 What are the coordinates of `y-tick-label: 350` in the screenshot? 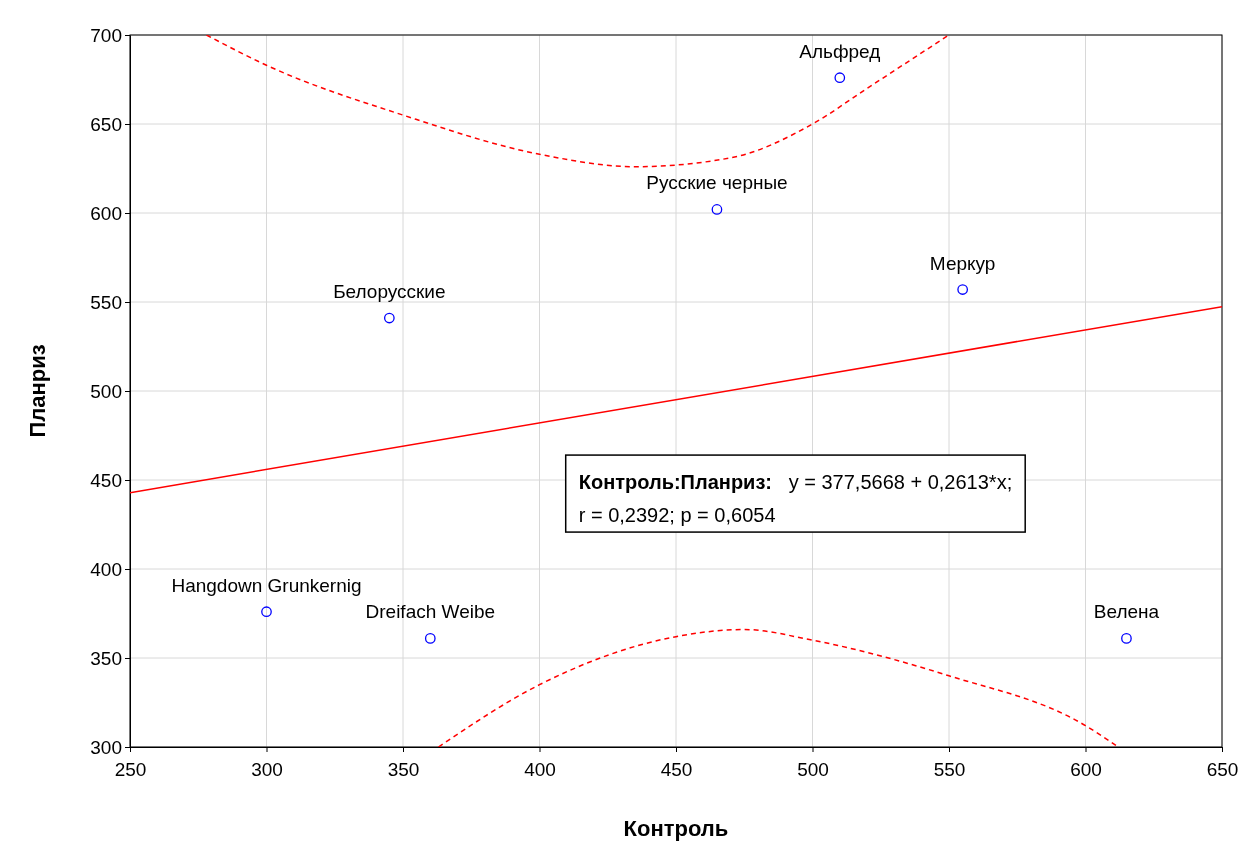 It's located at (106, 658).